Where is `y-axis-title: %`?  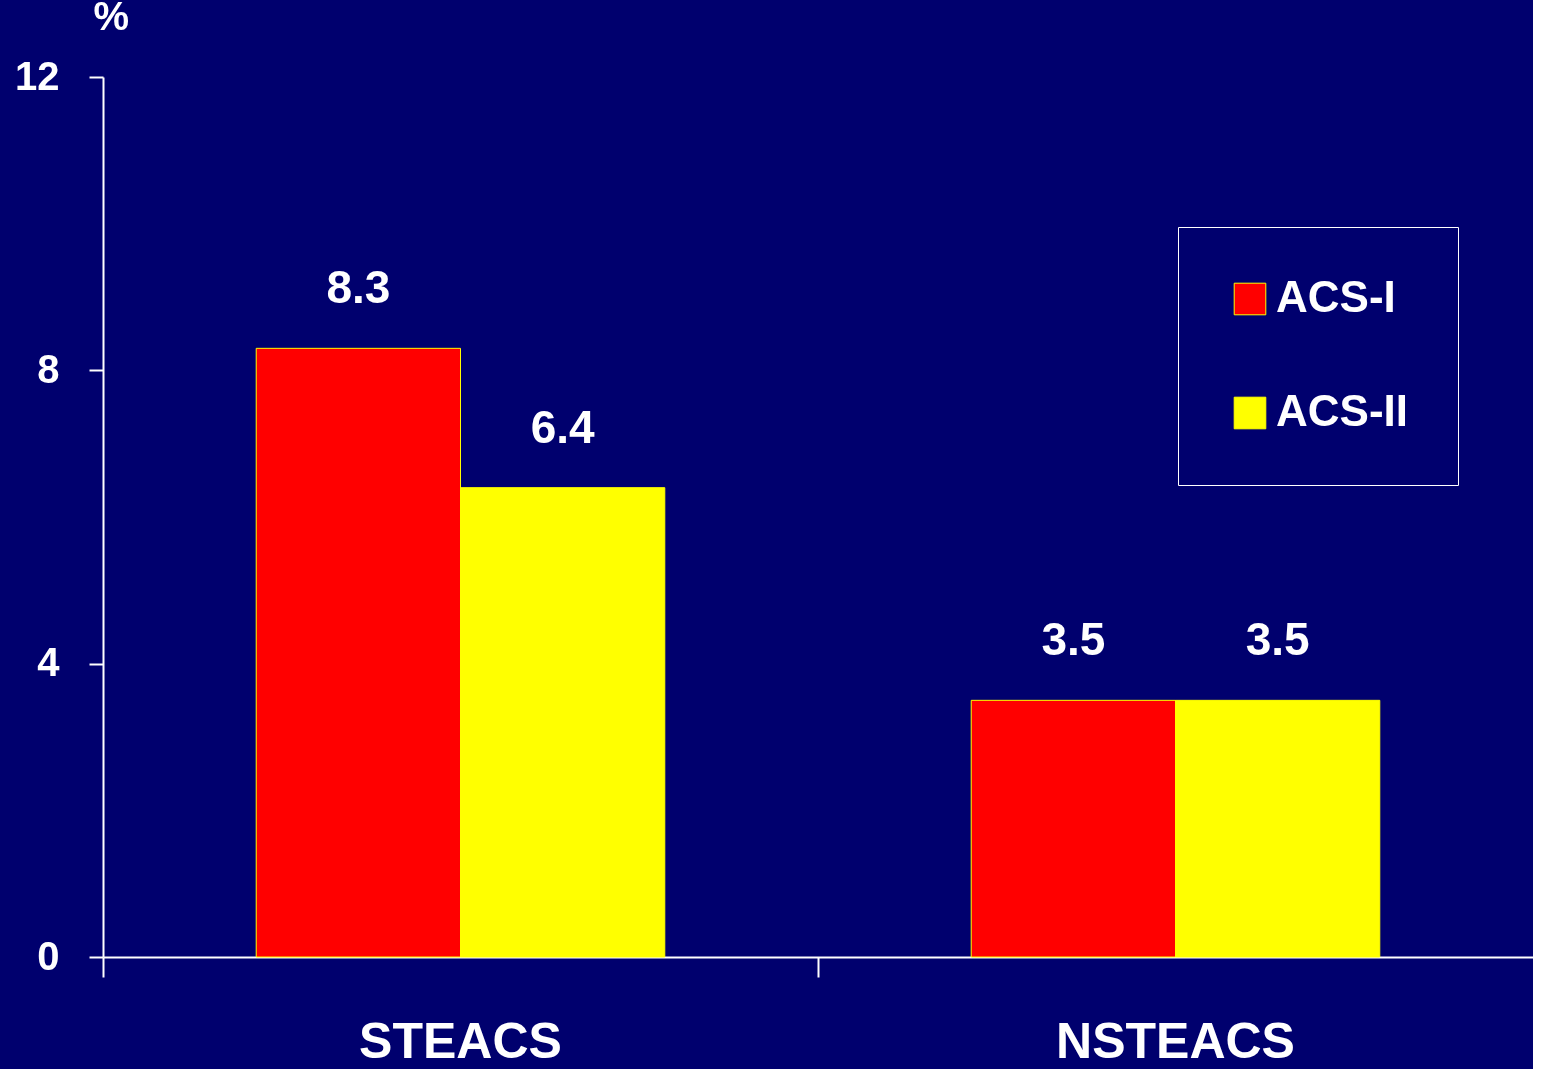 y-axis-title: % is located at coordinates (111, 19).